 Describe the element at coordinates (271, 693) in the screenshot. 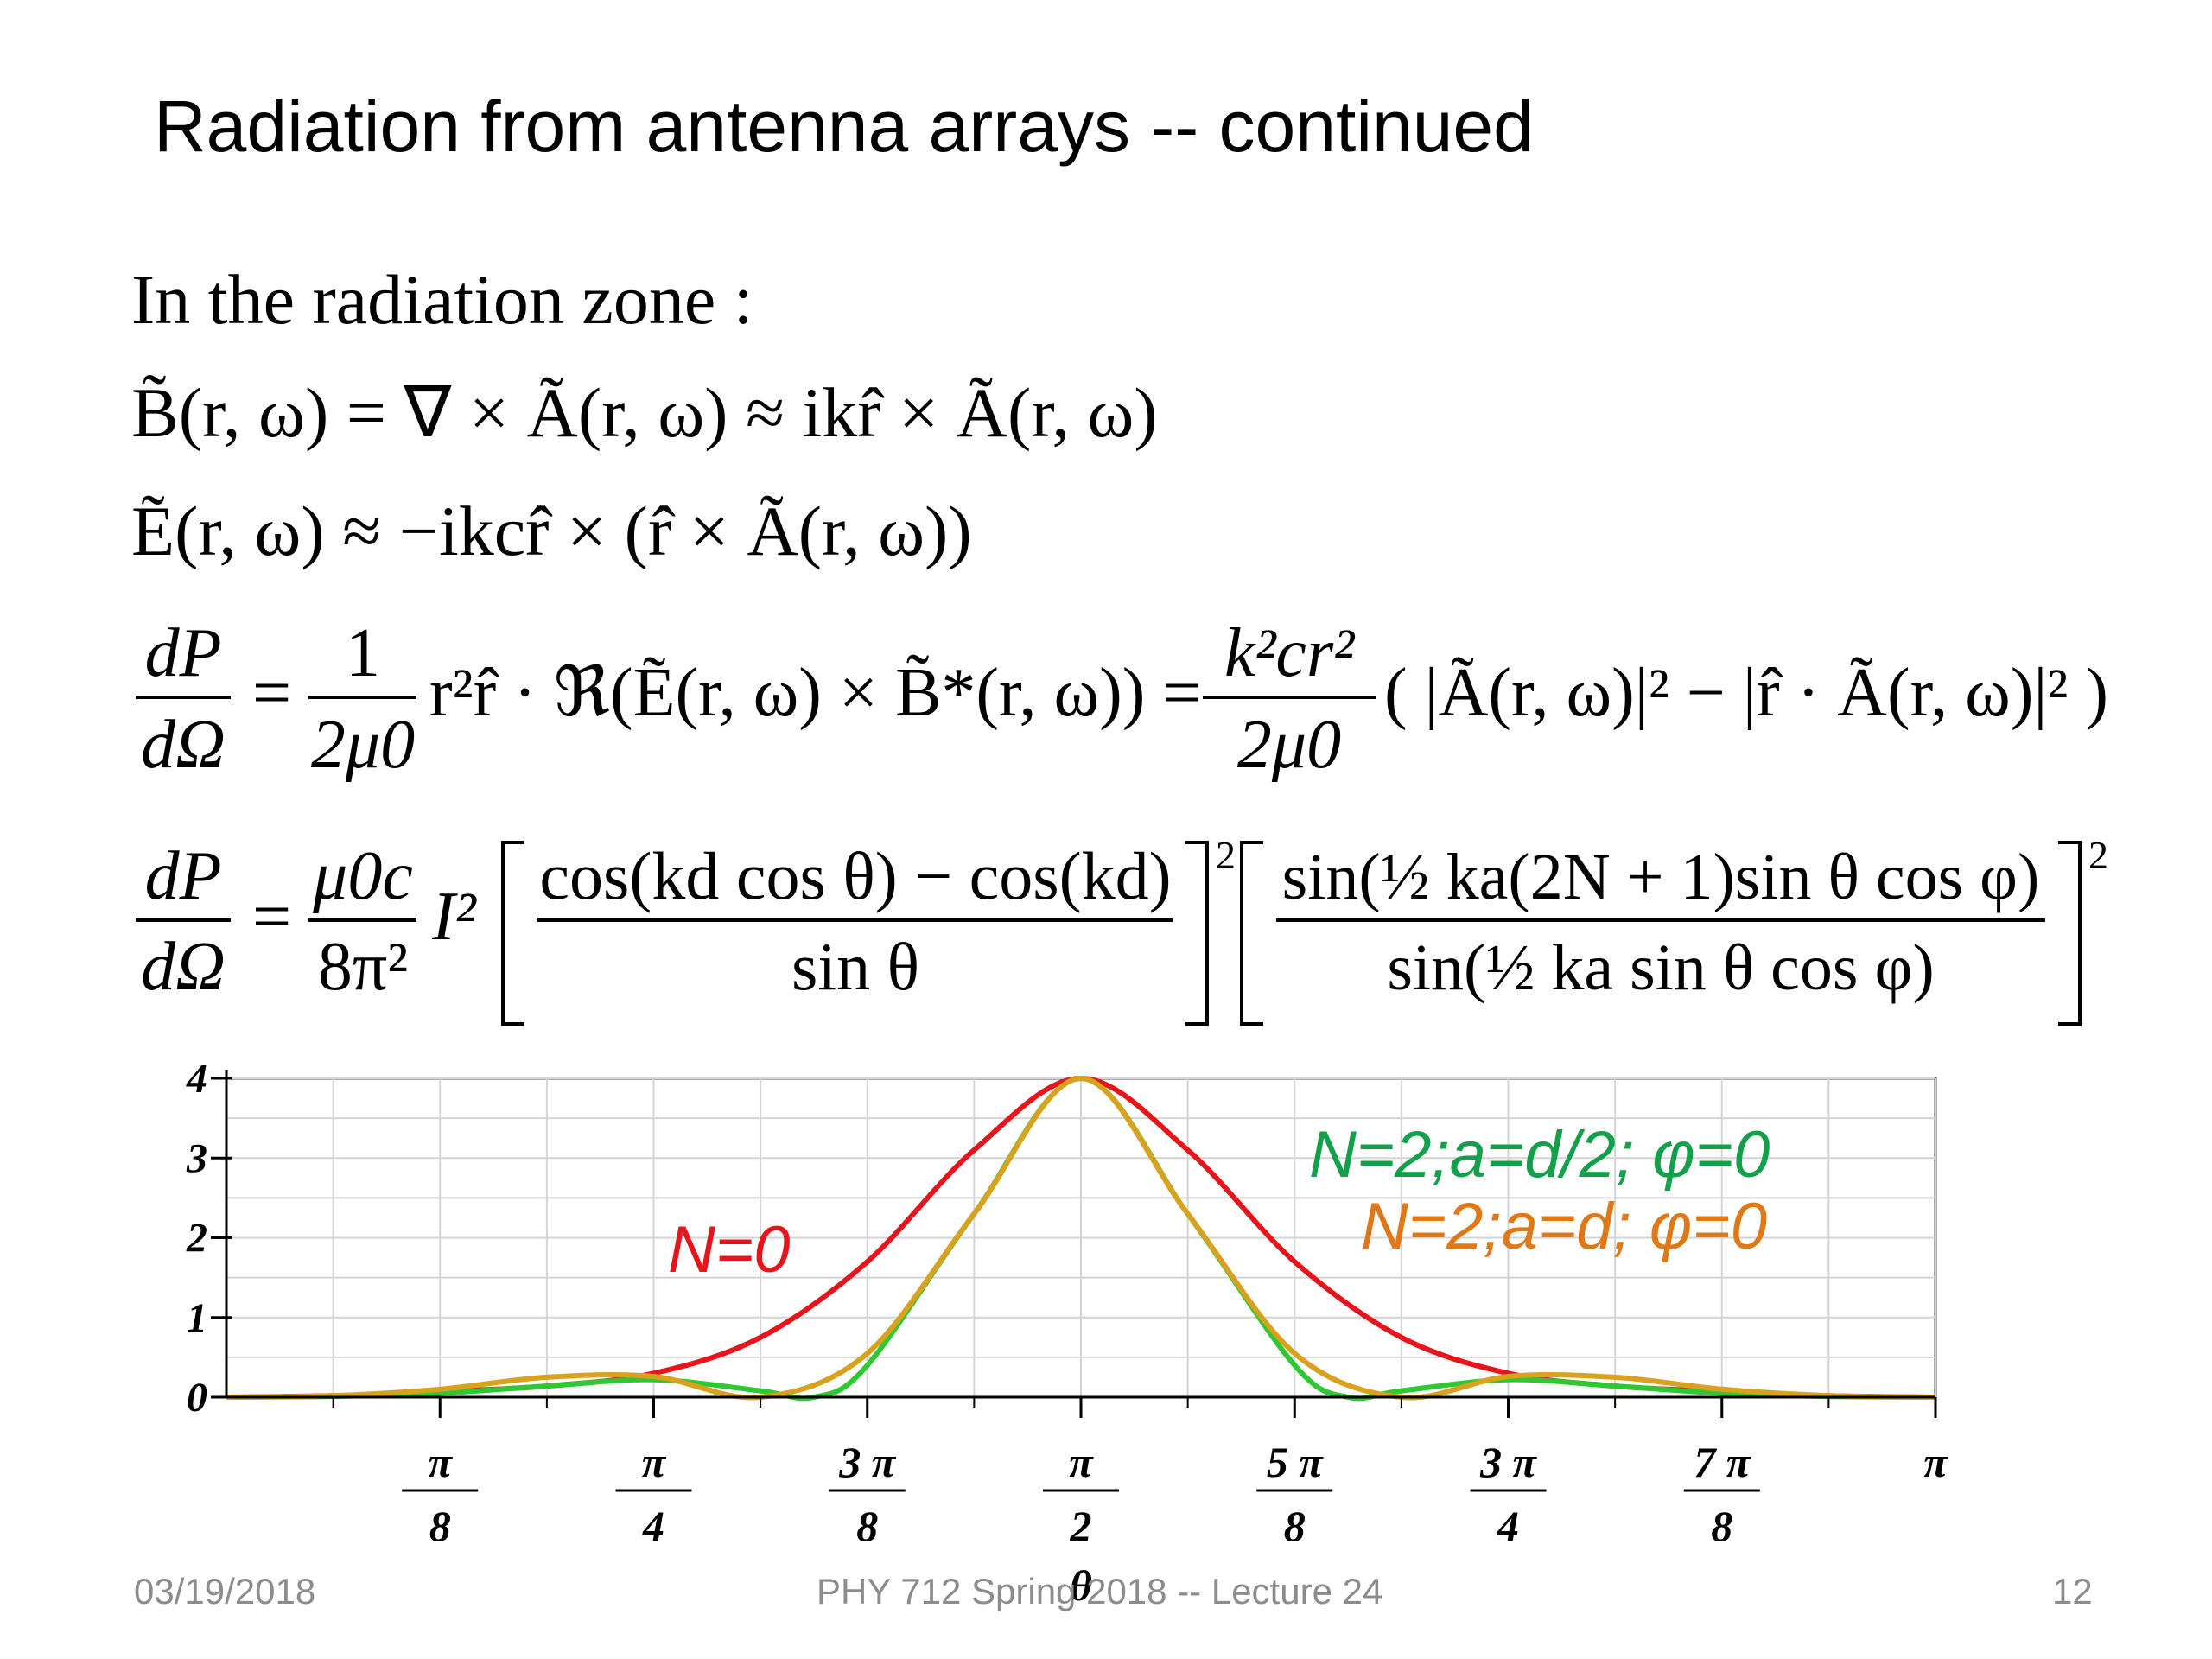

I see `equals-sign: =` at that location.